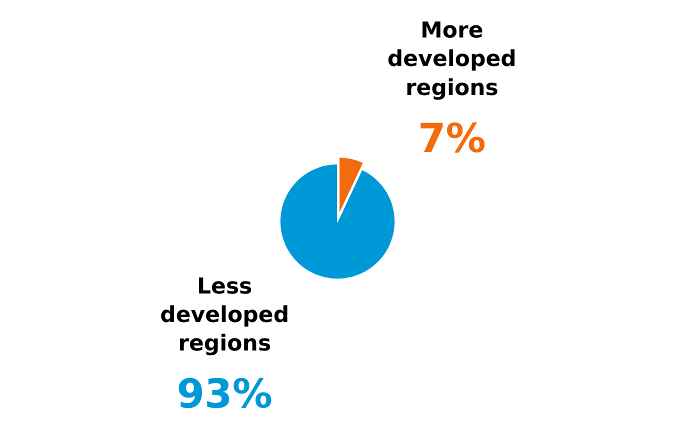 The height and width of the screenshot is (437, 677). I want to click on slice-label: Less developed regions, so click(225, 315).